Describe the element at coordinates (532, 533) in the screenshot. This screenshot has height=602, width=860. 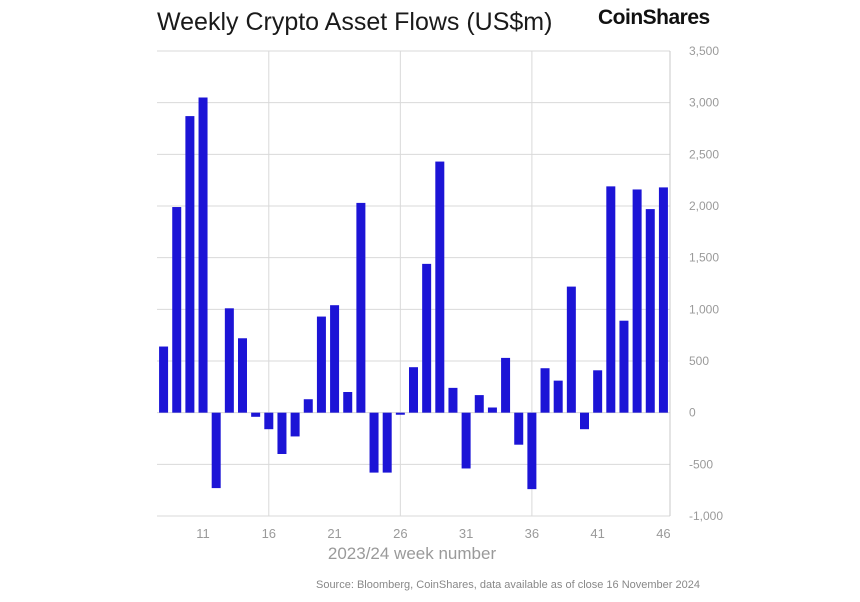
I see `x-tick-label: 36` at that location.